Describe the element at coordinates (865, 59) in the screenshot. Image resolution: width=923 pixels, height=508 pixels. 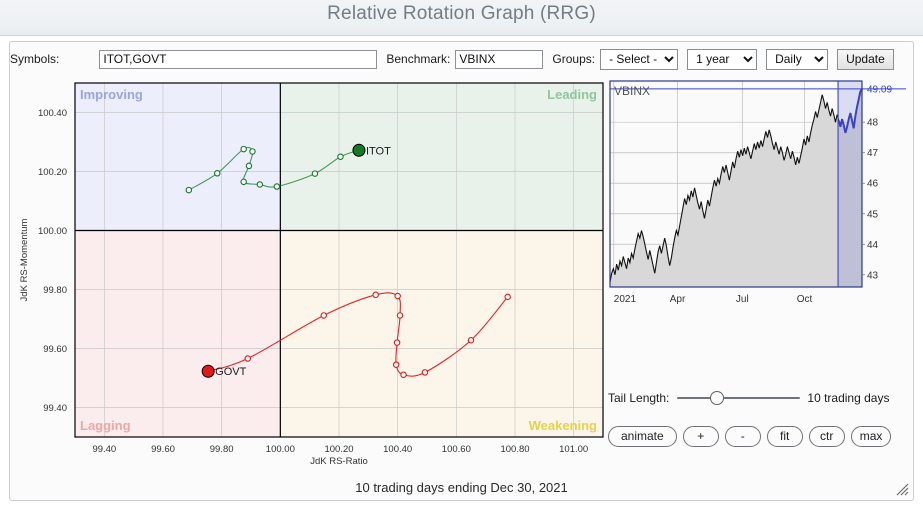
I see `update-button: Update` at that location.